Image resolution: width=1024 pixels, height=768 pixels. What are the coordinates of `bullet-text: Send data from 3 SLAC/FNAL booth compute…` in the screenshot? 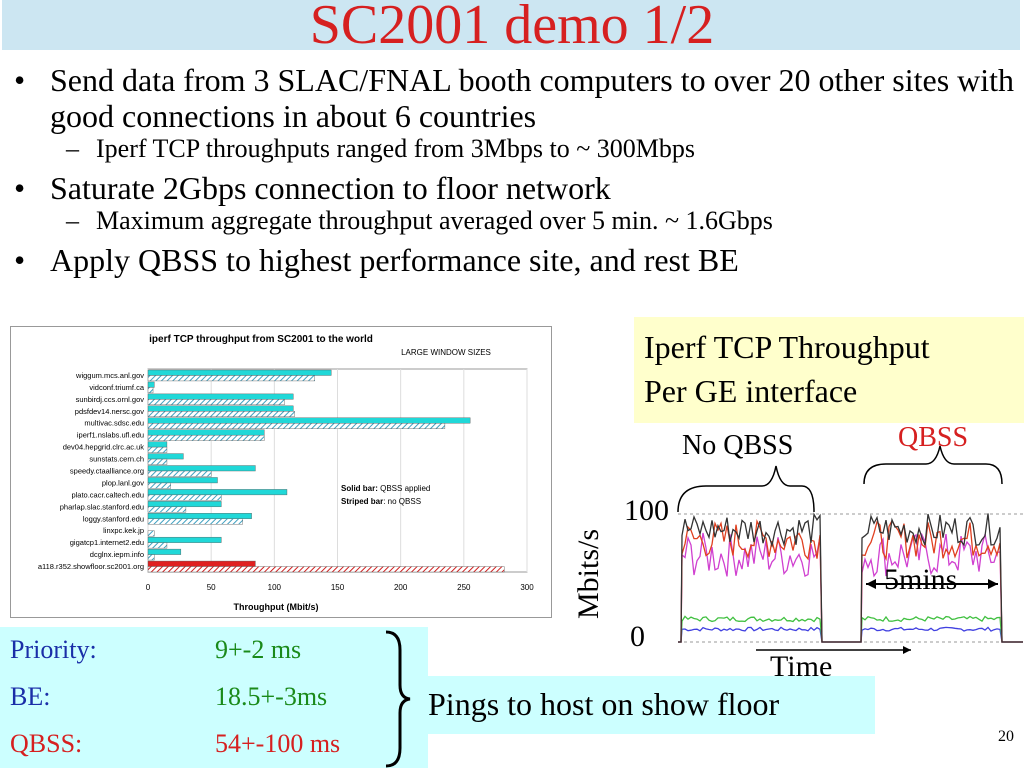 It's located at (532, 98).